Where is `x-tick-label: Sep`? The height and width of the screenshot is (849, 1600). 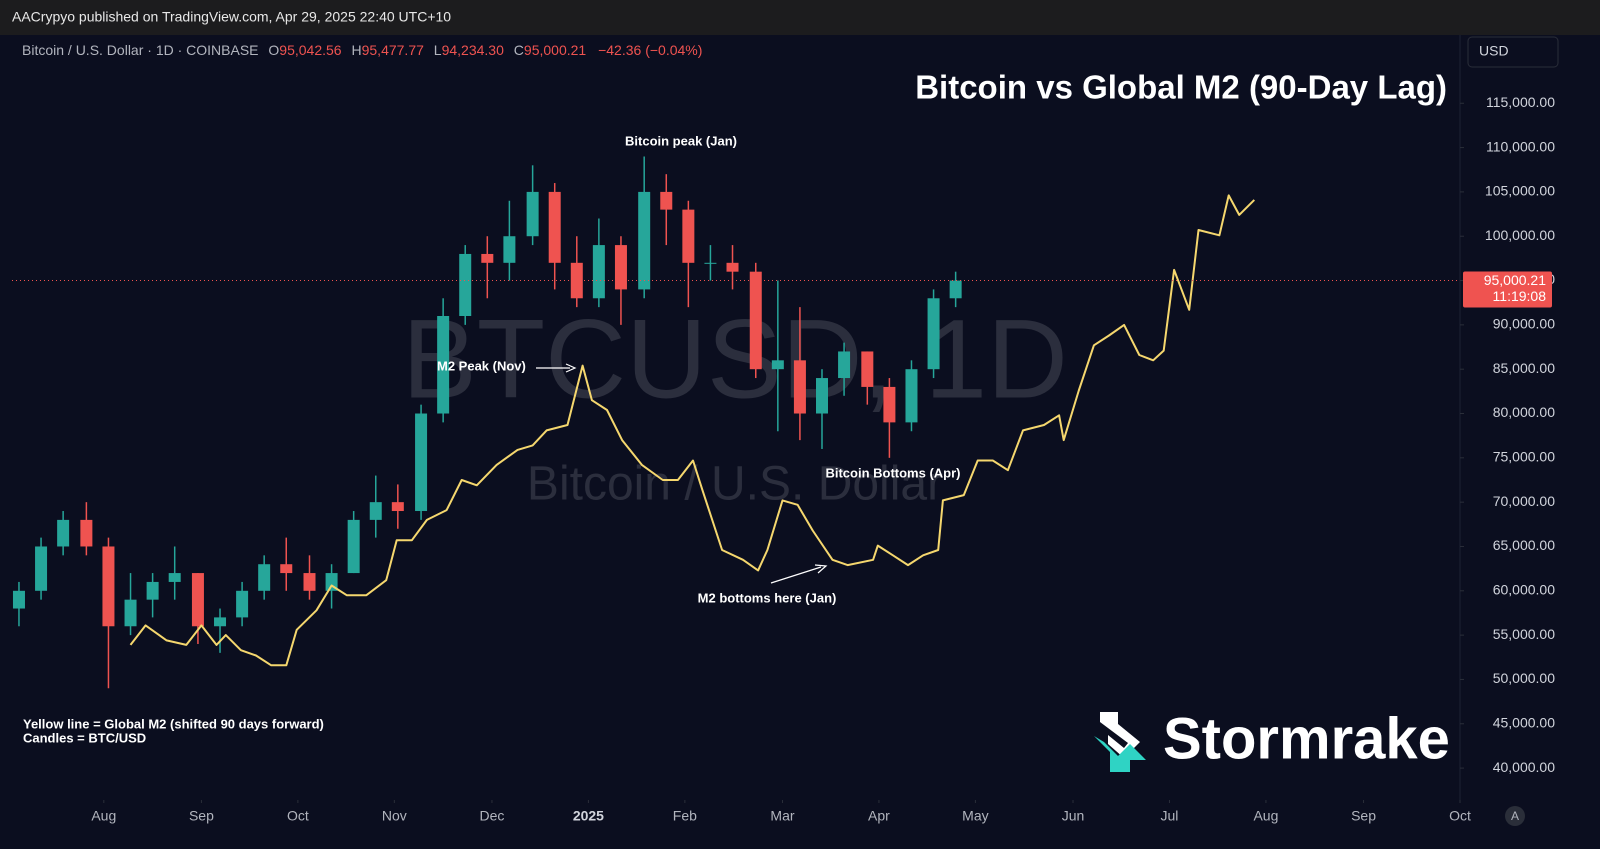 x-tick-label: Sep is located at coordinates (201, 816).